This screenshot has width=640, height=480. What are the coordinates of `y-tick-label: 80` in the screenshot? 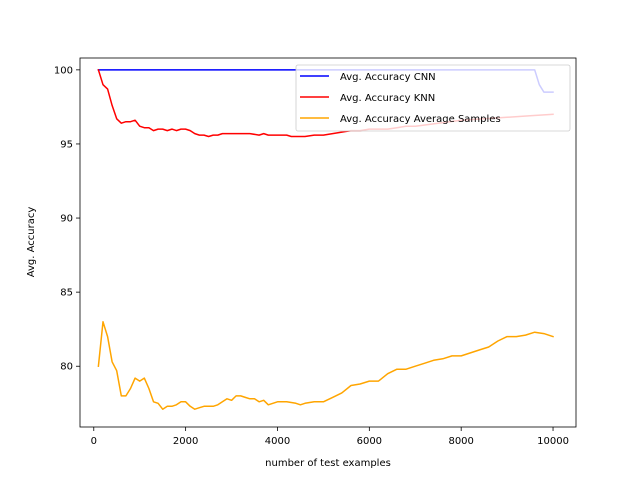 It's located at (66, 367).